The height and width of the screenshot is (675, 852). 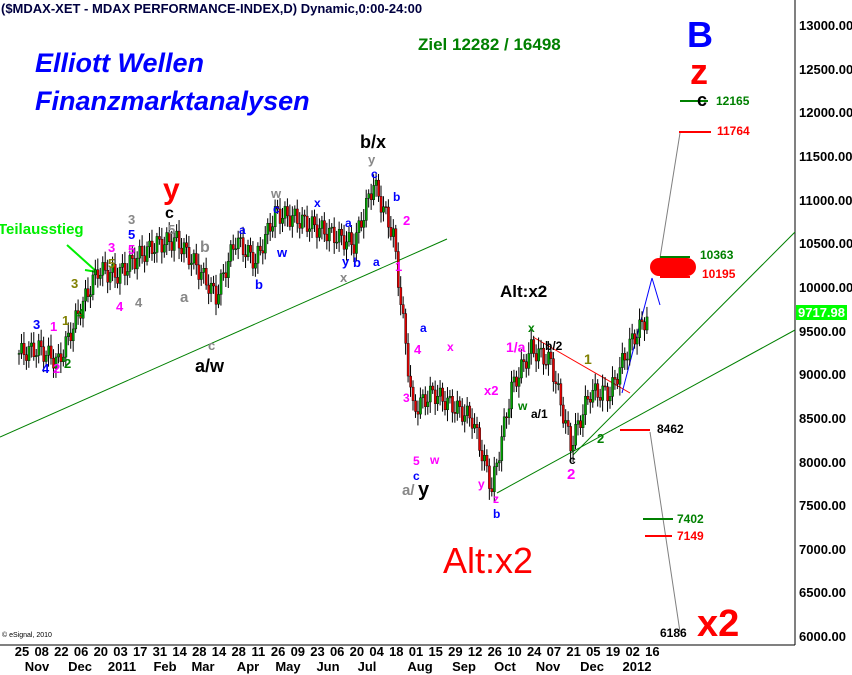 I want to click on x-tick-label: 11, so click(x=258, y=651).